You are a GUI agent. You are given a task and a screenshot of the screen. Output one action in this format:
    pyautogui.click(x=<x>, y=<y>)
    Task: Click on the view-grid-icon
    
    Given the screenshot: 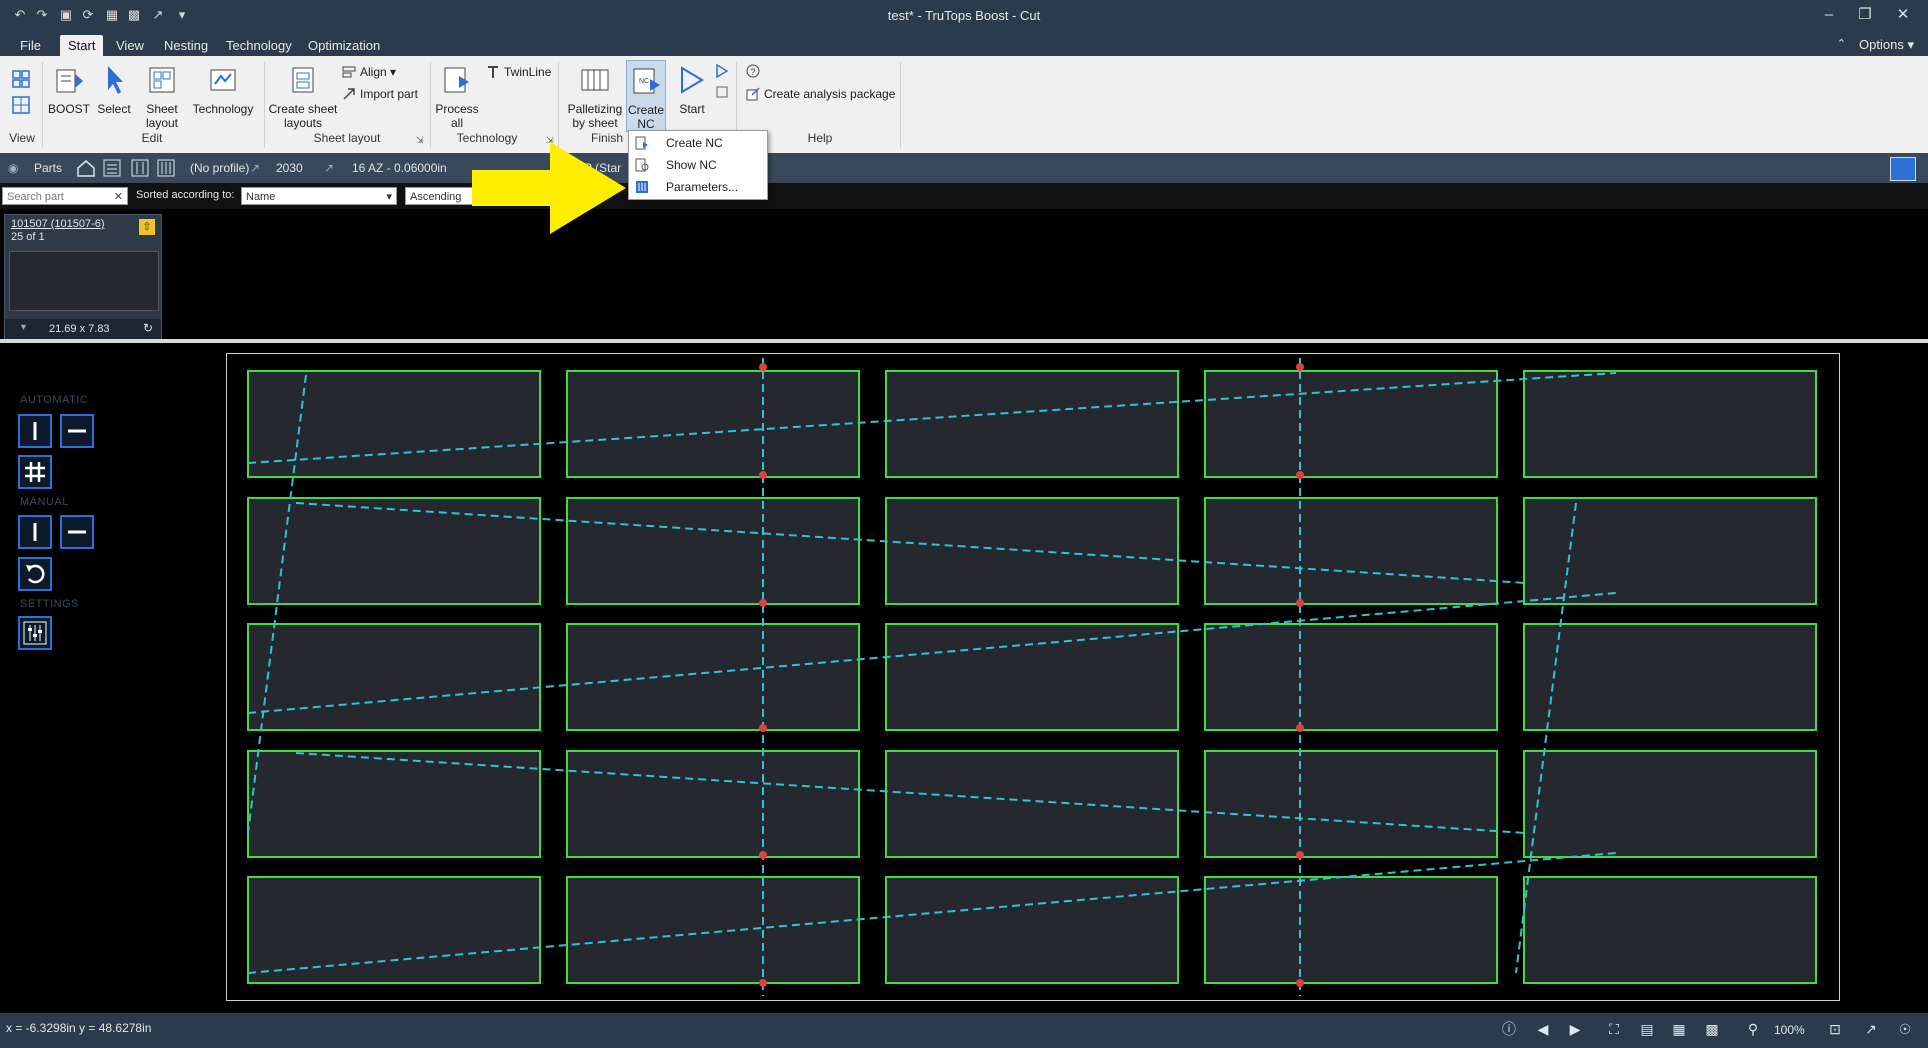 What is the action you would take?
    pyautogui.click(x=21, y=79)
    